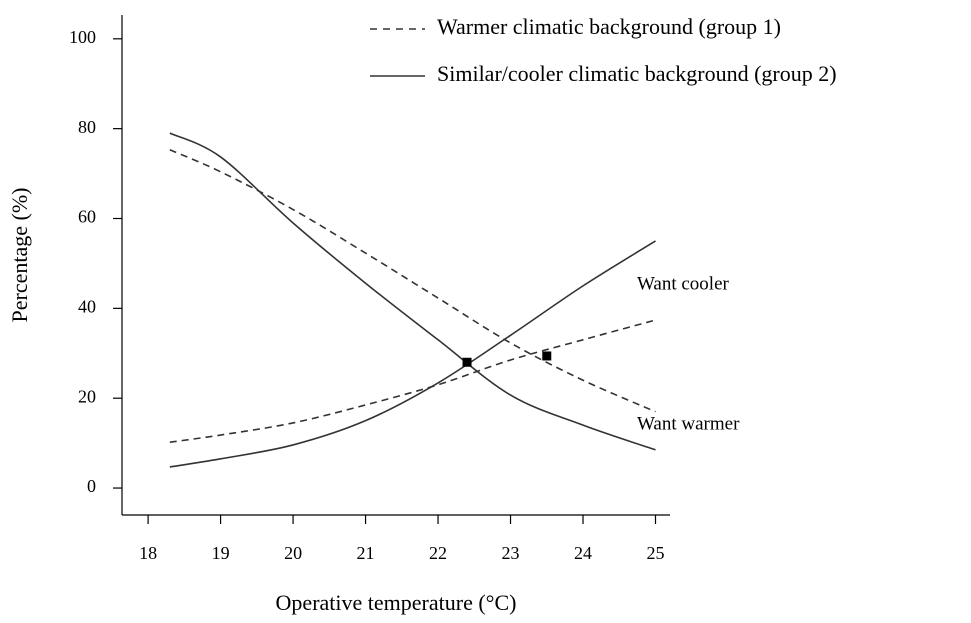 The height and width of the screenshot is (623, 971). I want to click on x-tick-label: 25, so click(656, 553).